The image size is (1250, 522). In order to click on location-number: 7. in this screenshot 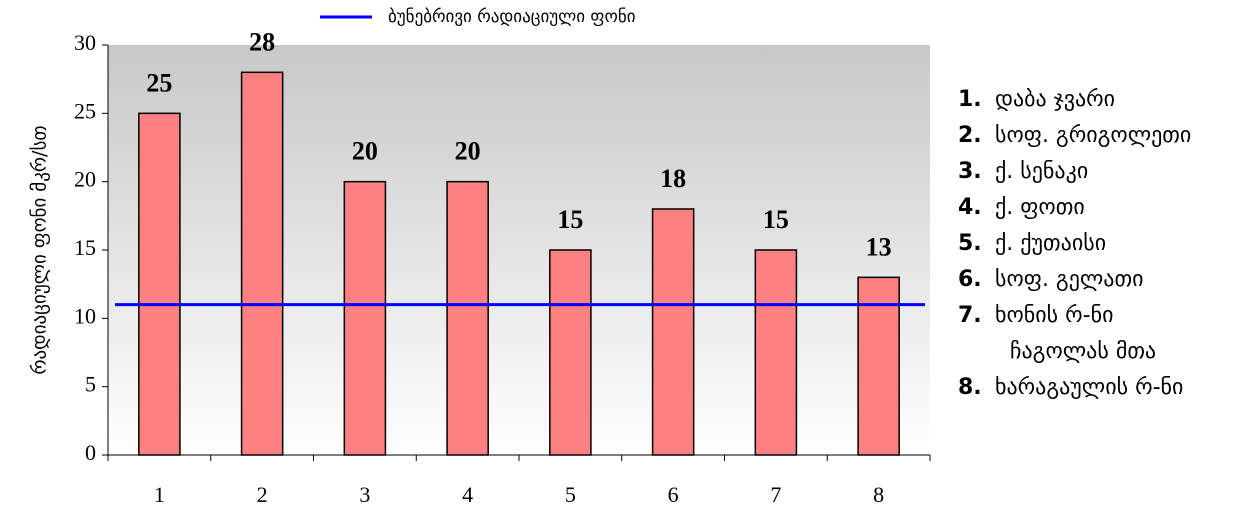, I will do `click(970, 315)`.